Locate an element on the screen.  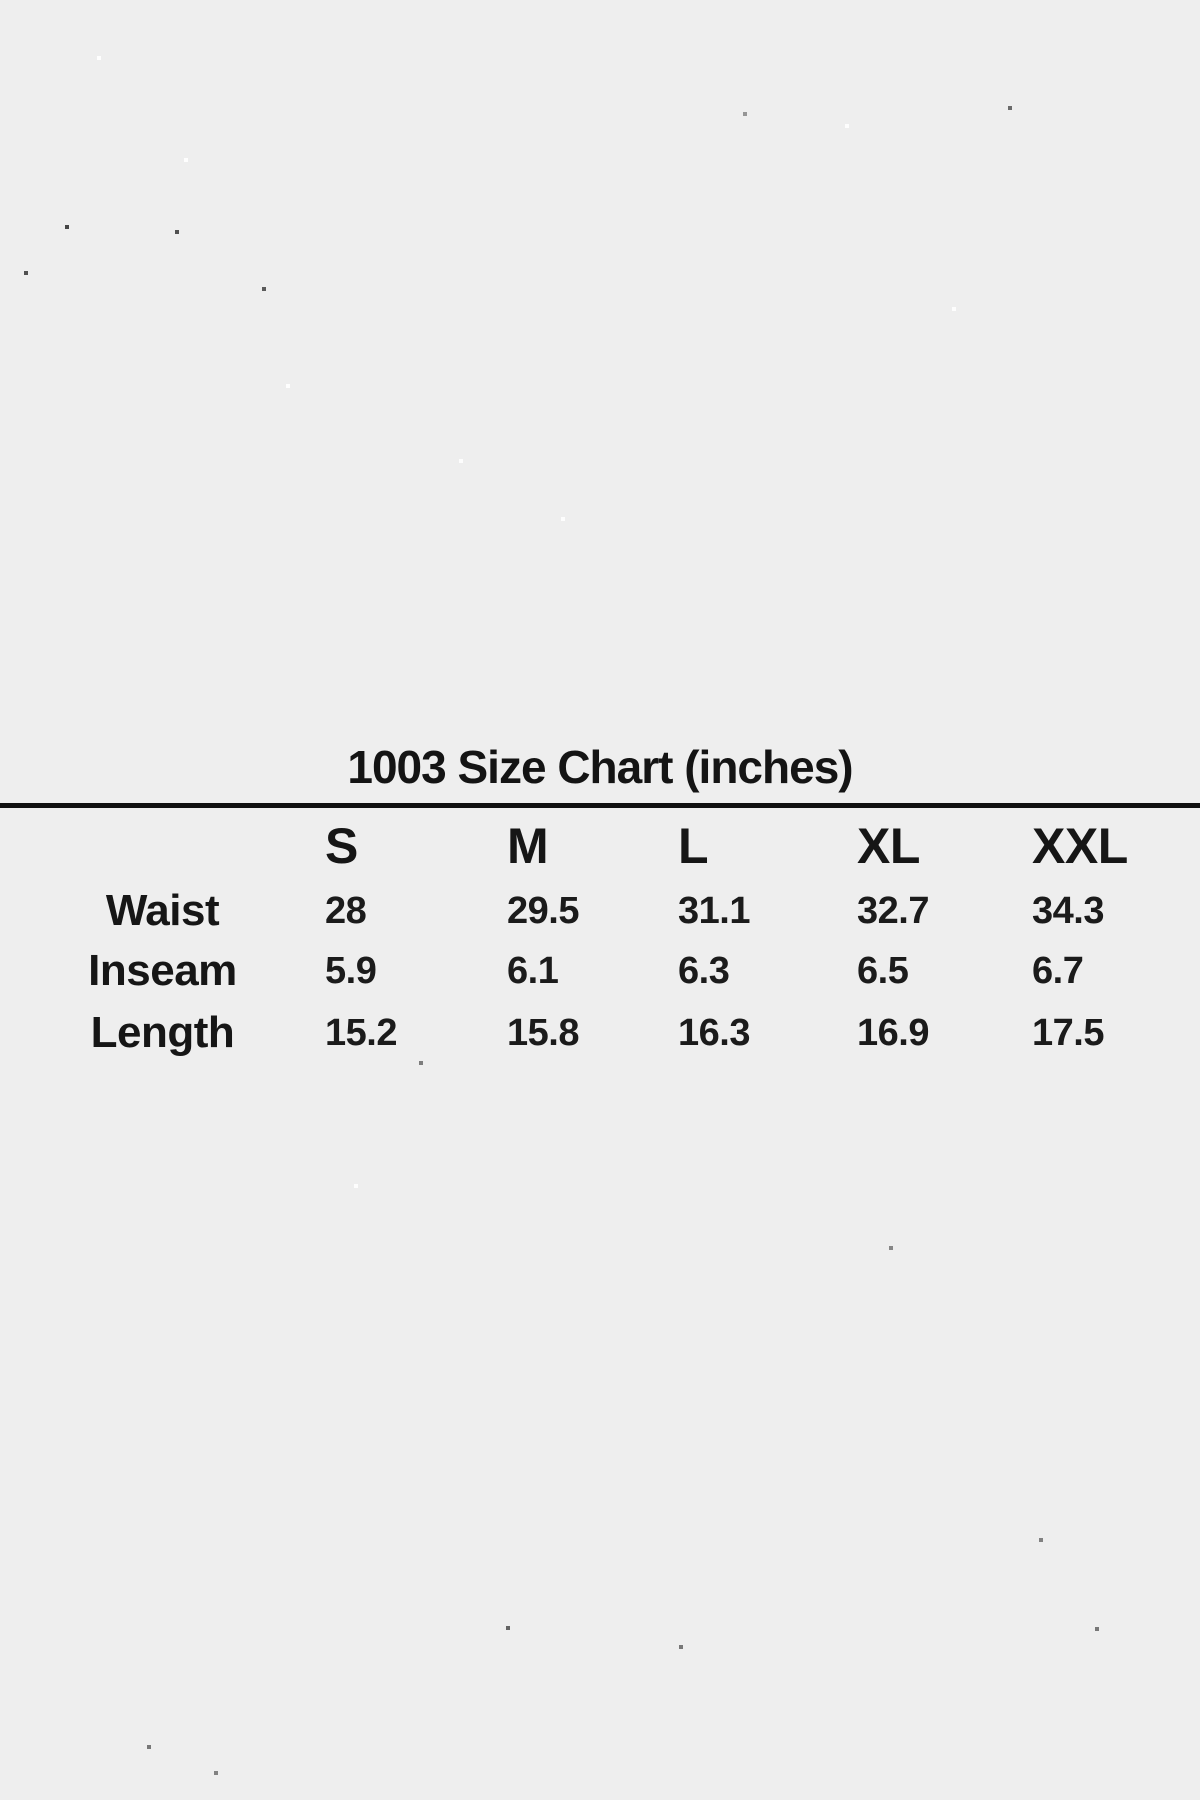
size-value-cell: 17.5 is located at coordinates (1068, 1032).